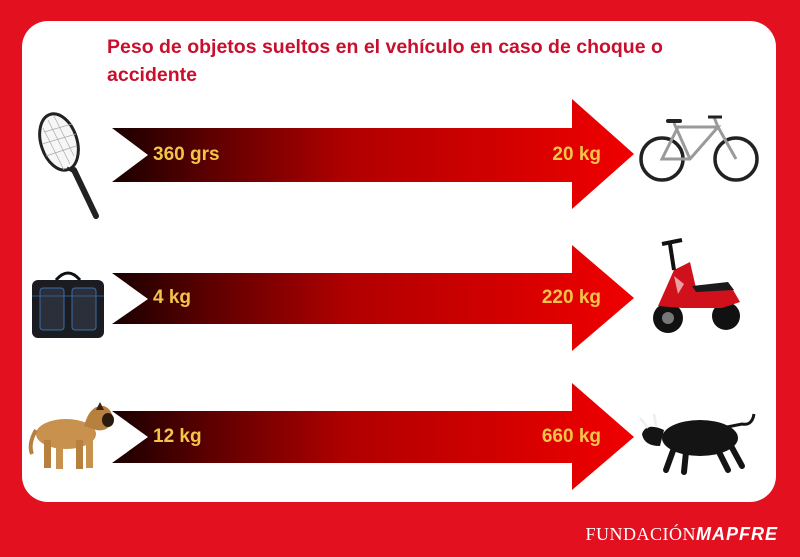 Image resolution: width=800 pixels, height=557 pixels. What do you see at coordinates (697, 444) in the screenshot?
I see `bull-icon` at bounding box center [697, 444].